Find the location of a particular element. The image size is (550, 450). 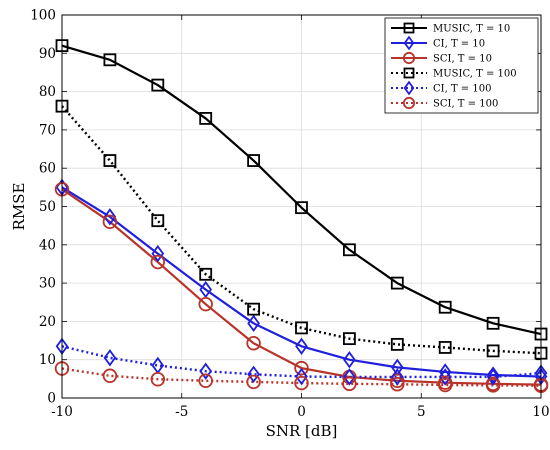

y-tick-label: 80 is located at coordinates (47, 92).